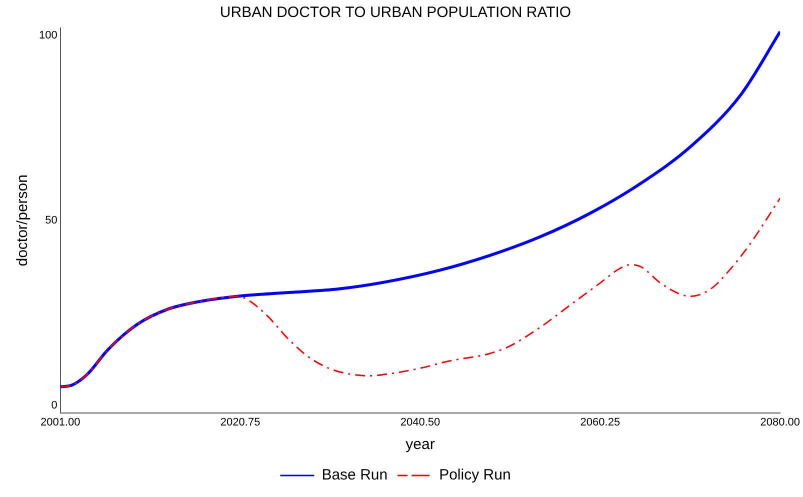 The image size is (803, 497). Describe the element at coordinates (420, 445) in the screenshot. I see `x-axis-title: year` at that location.